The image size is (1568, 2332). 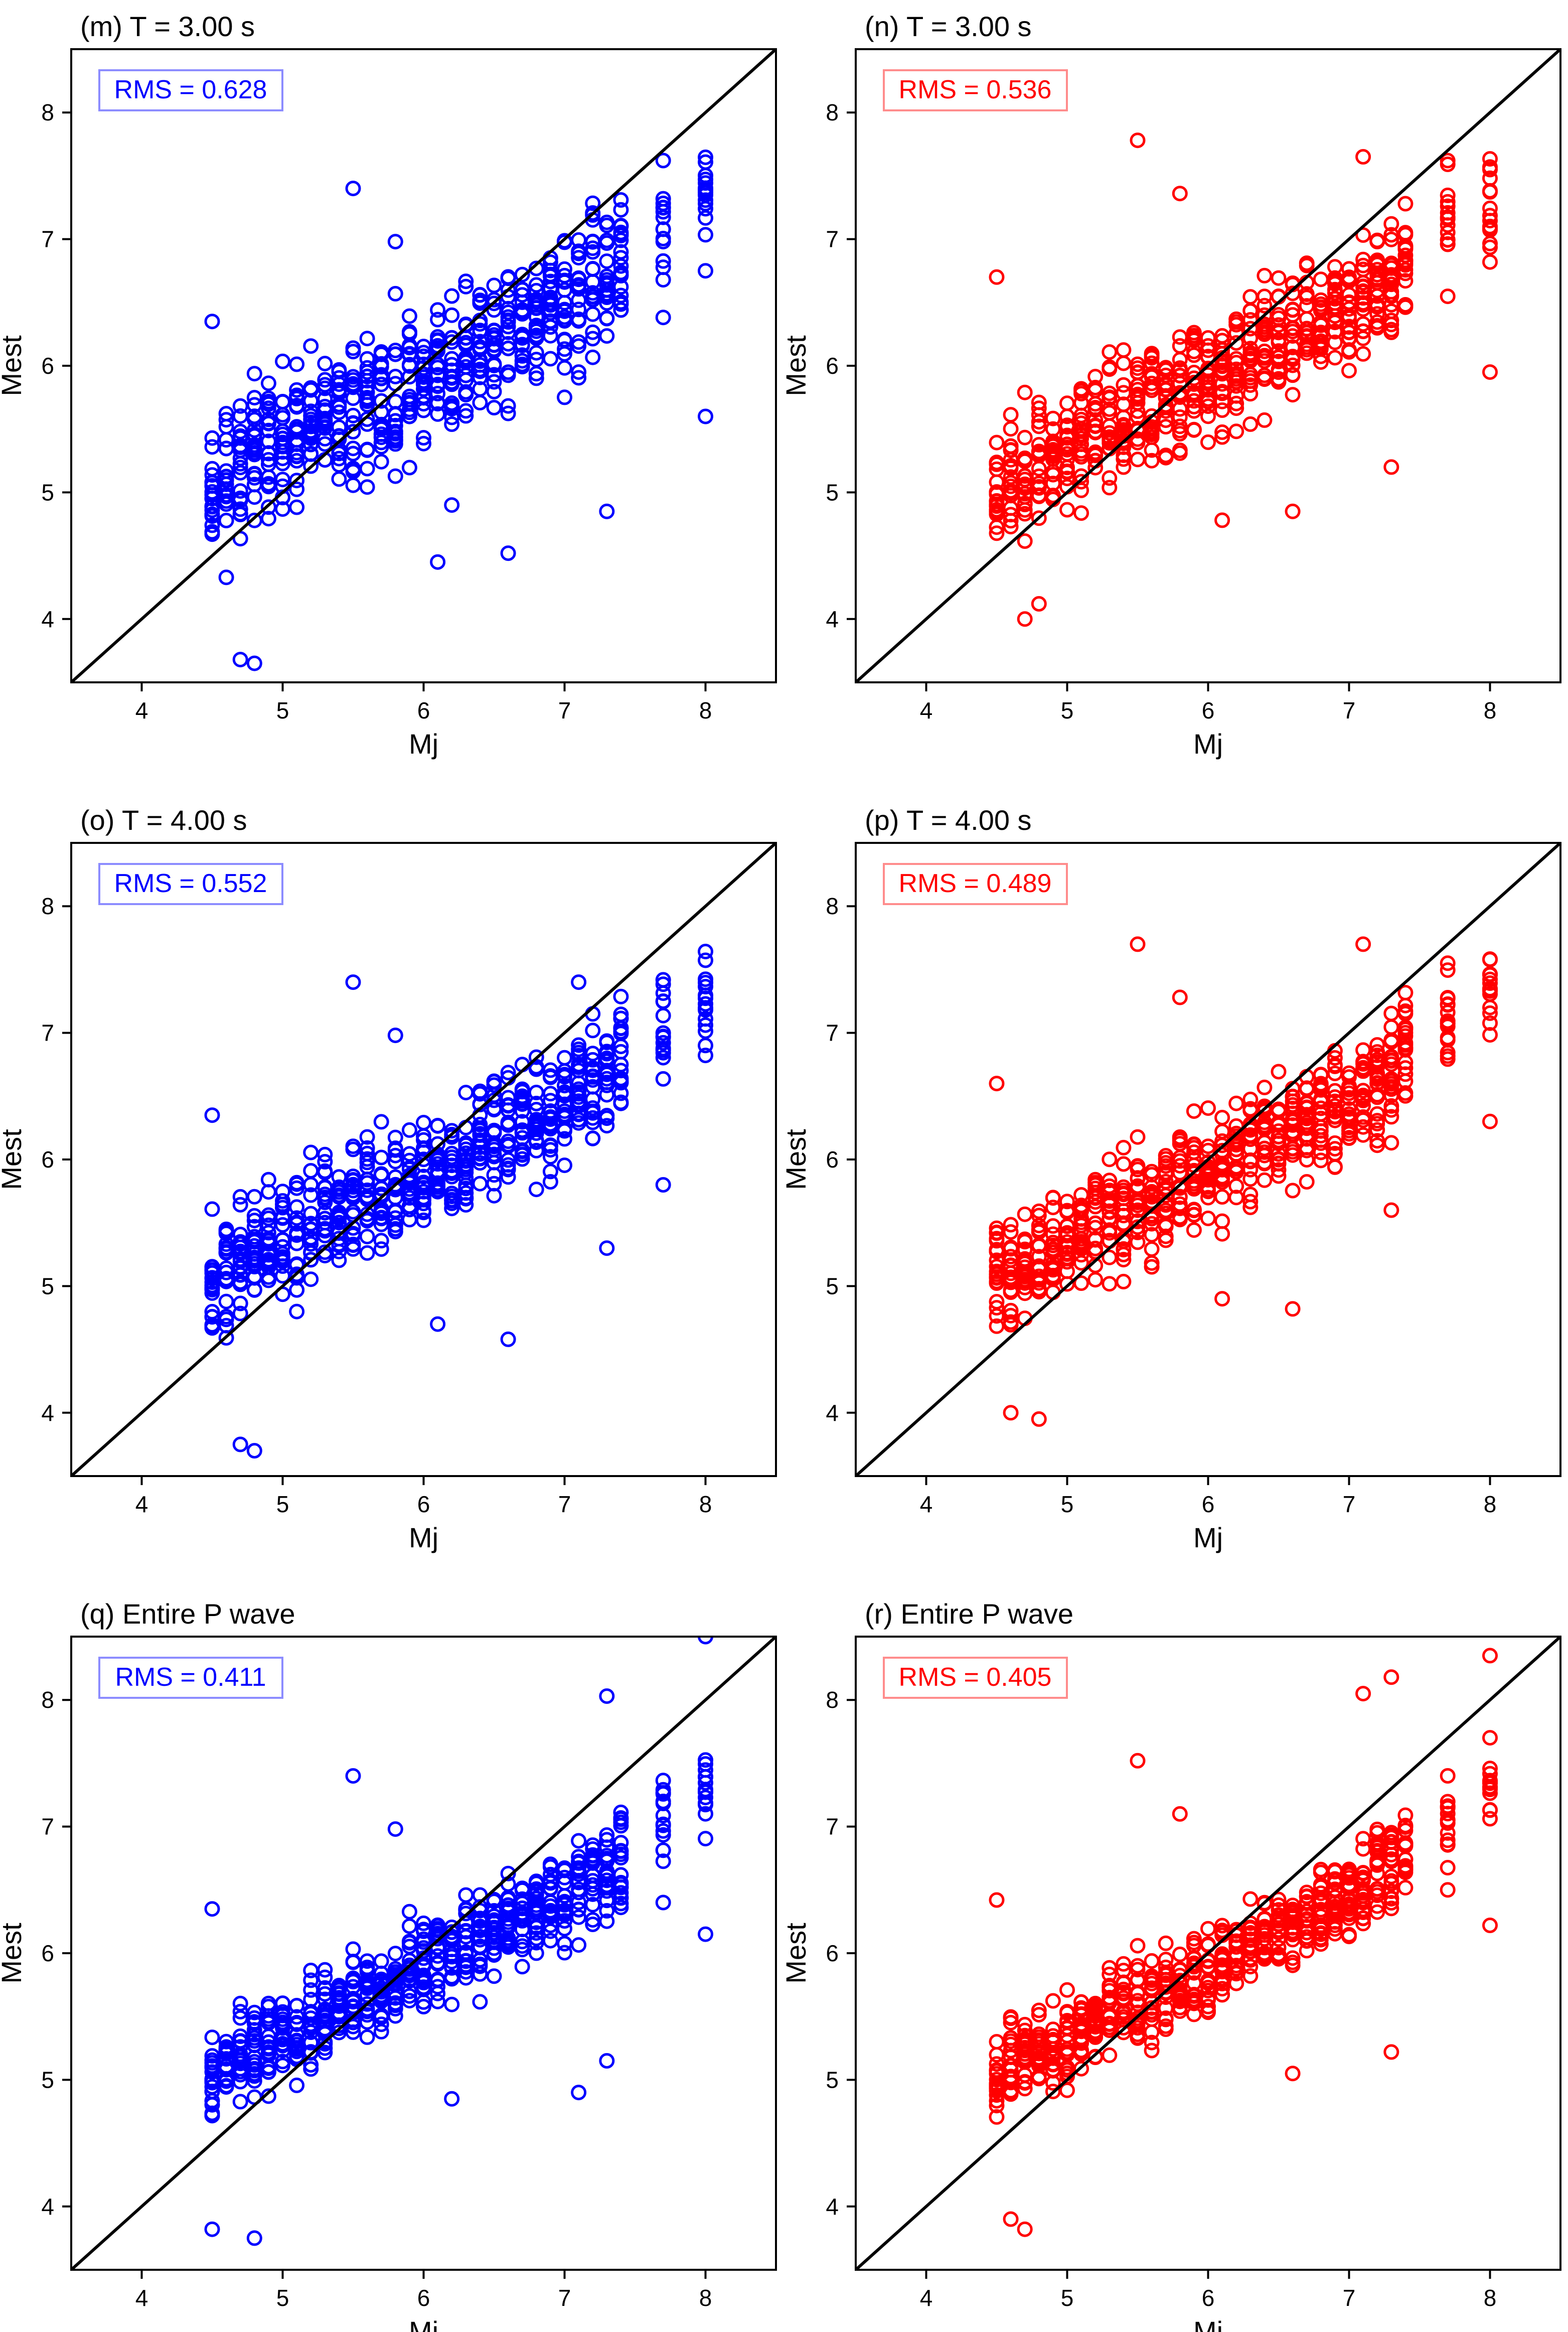 I want to click on panel-title: (o) T = 4.00 s, so click(x=163, y=820).